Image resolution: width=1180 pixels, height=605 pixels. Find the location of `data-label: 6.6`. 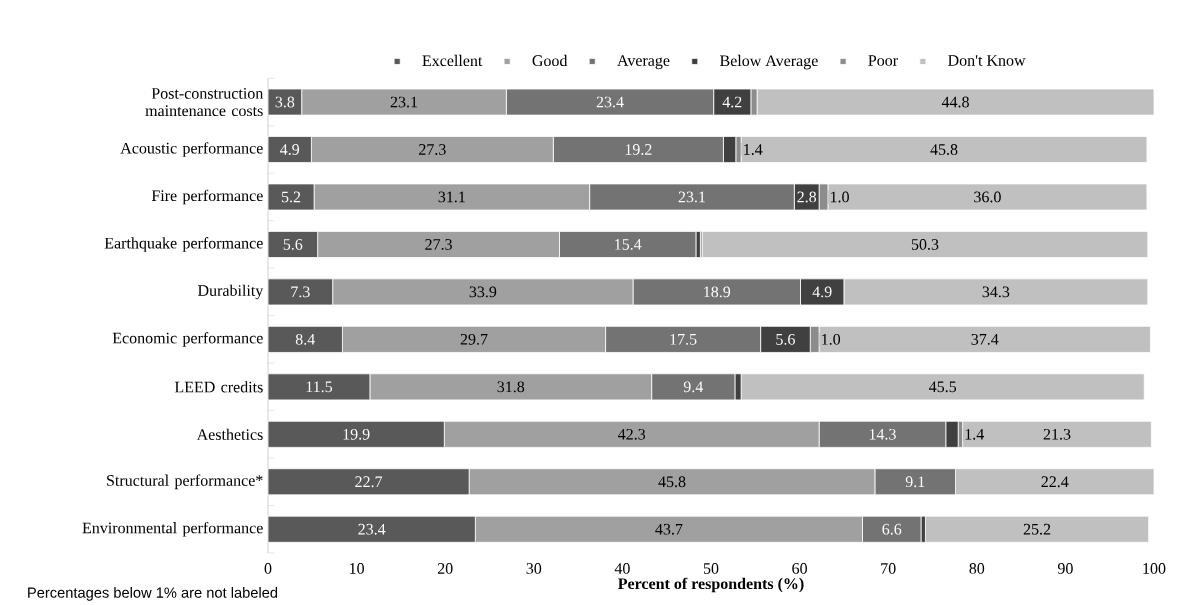

data-label: 6.6 is located at coordinates (892, 529).